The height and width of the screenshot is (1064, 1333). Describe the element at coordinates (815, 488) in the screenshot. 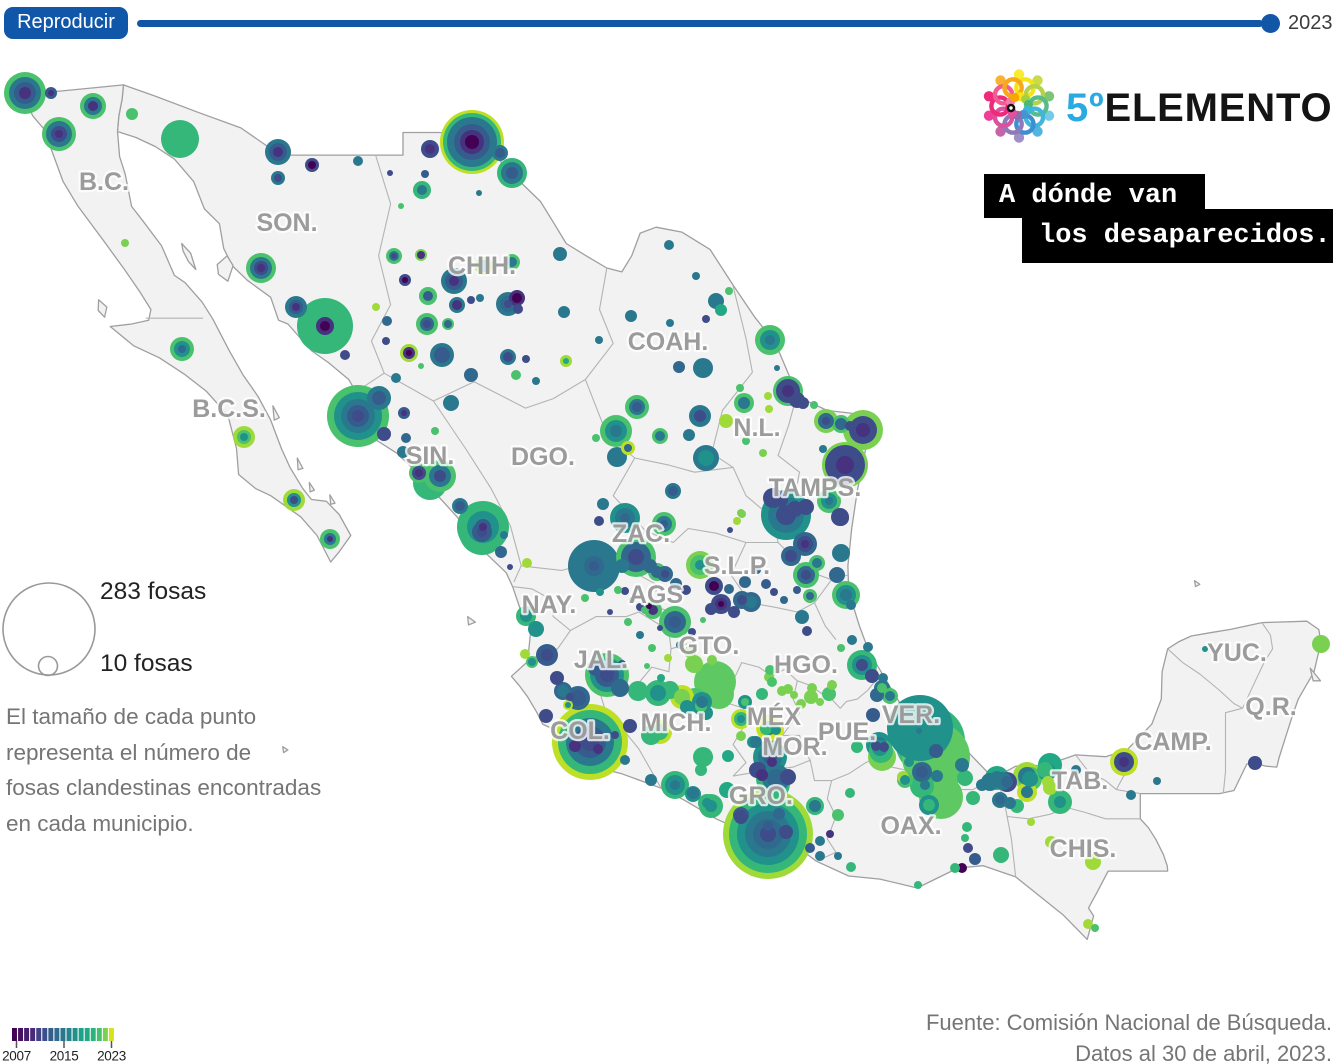

I see `svg-text: TAMPS.` at that location.